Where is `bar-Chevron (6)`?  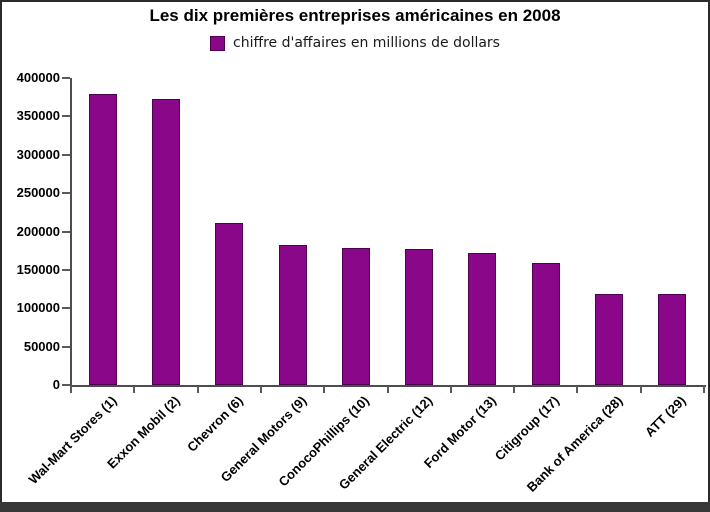
bar-Chevron (6) is located at coordinates (229, 304).